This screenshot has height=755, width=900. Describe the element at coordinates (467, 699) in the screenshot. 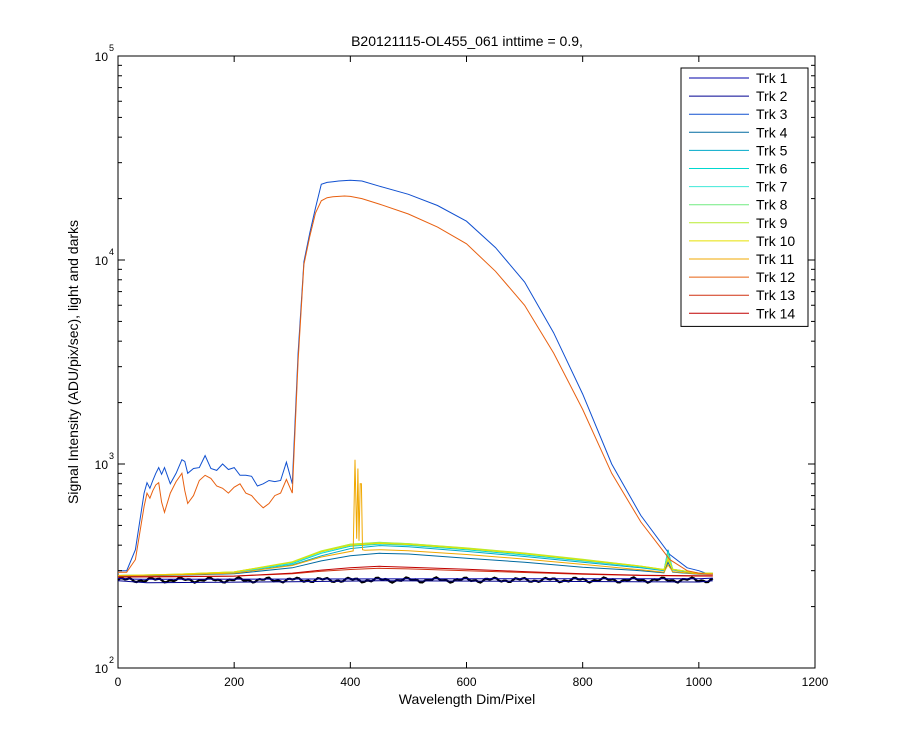

I see `x-axis-label: Wavelength Dim/Pixel` at that location.